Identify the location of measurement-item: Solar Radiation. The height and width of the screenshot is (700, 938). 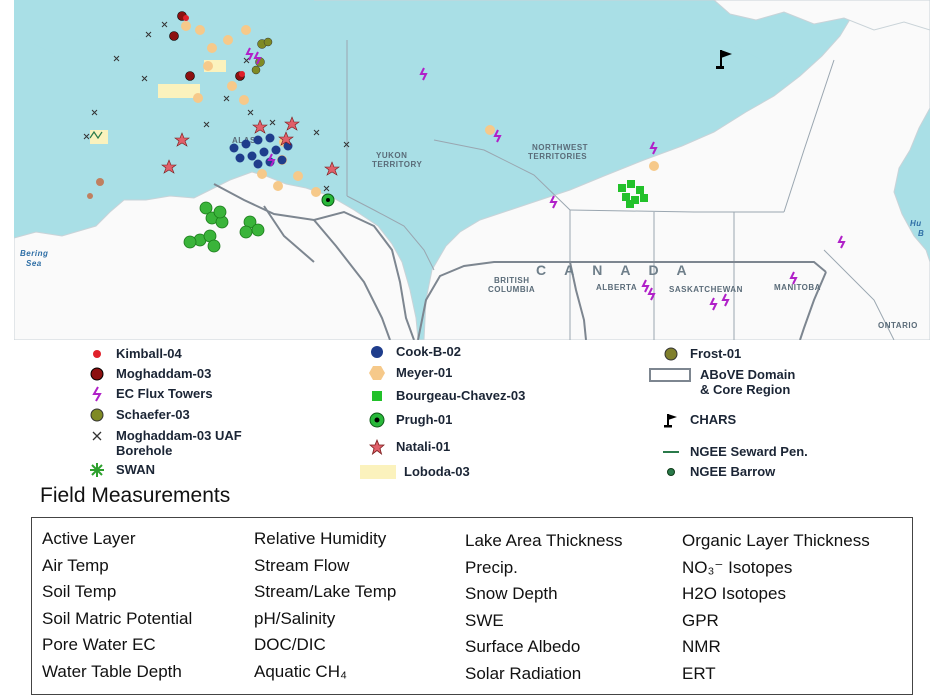
(523, 673).